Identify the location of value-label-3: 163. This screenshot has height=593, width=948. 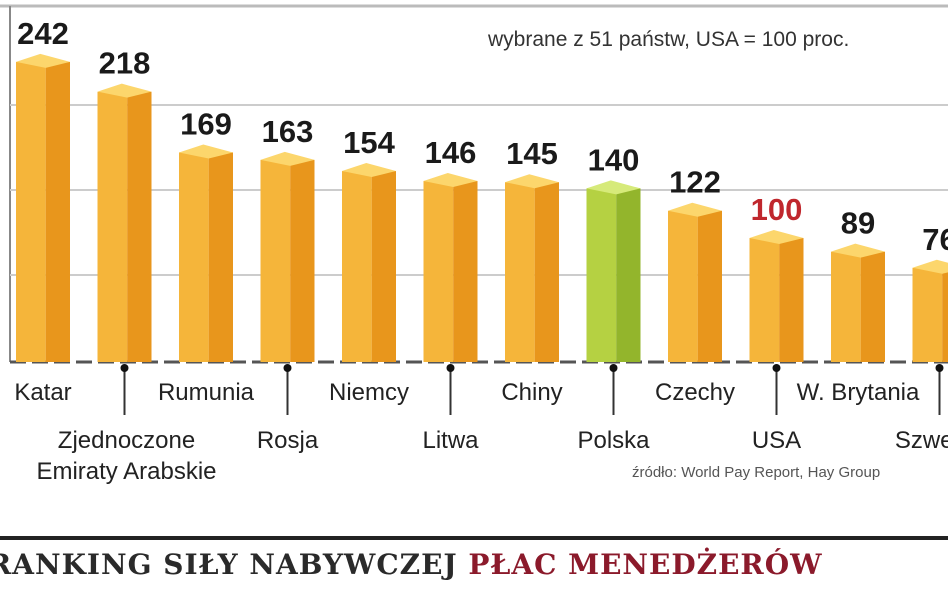
(288, 131).